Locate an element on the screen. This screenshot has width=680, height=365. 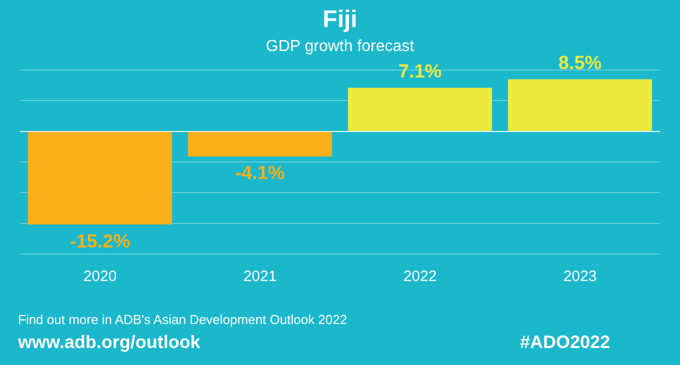
chart-subtitle: GDP growth forecast is located at coordinates (340, 46).